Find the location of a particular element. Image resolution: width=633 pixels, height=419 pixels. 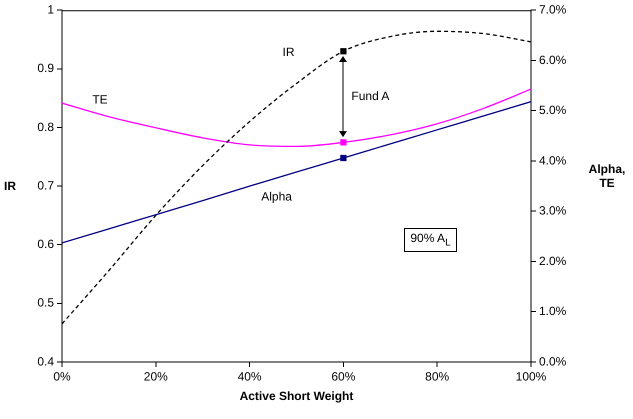

x-tick-label: 40% is located at coordinates (250, 377).